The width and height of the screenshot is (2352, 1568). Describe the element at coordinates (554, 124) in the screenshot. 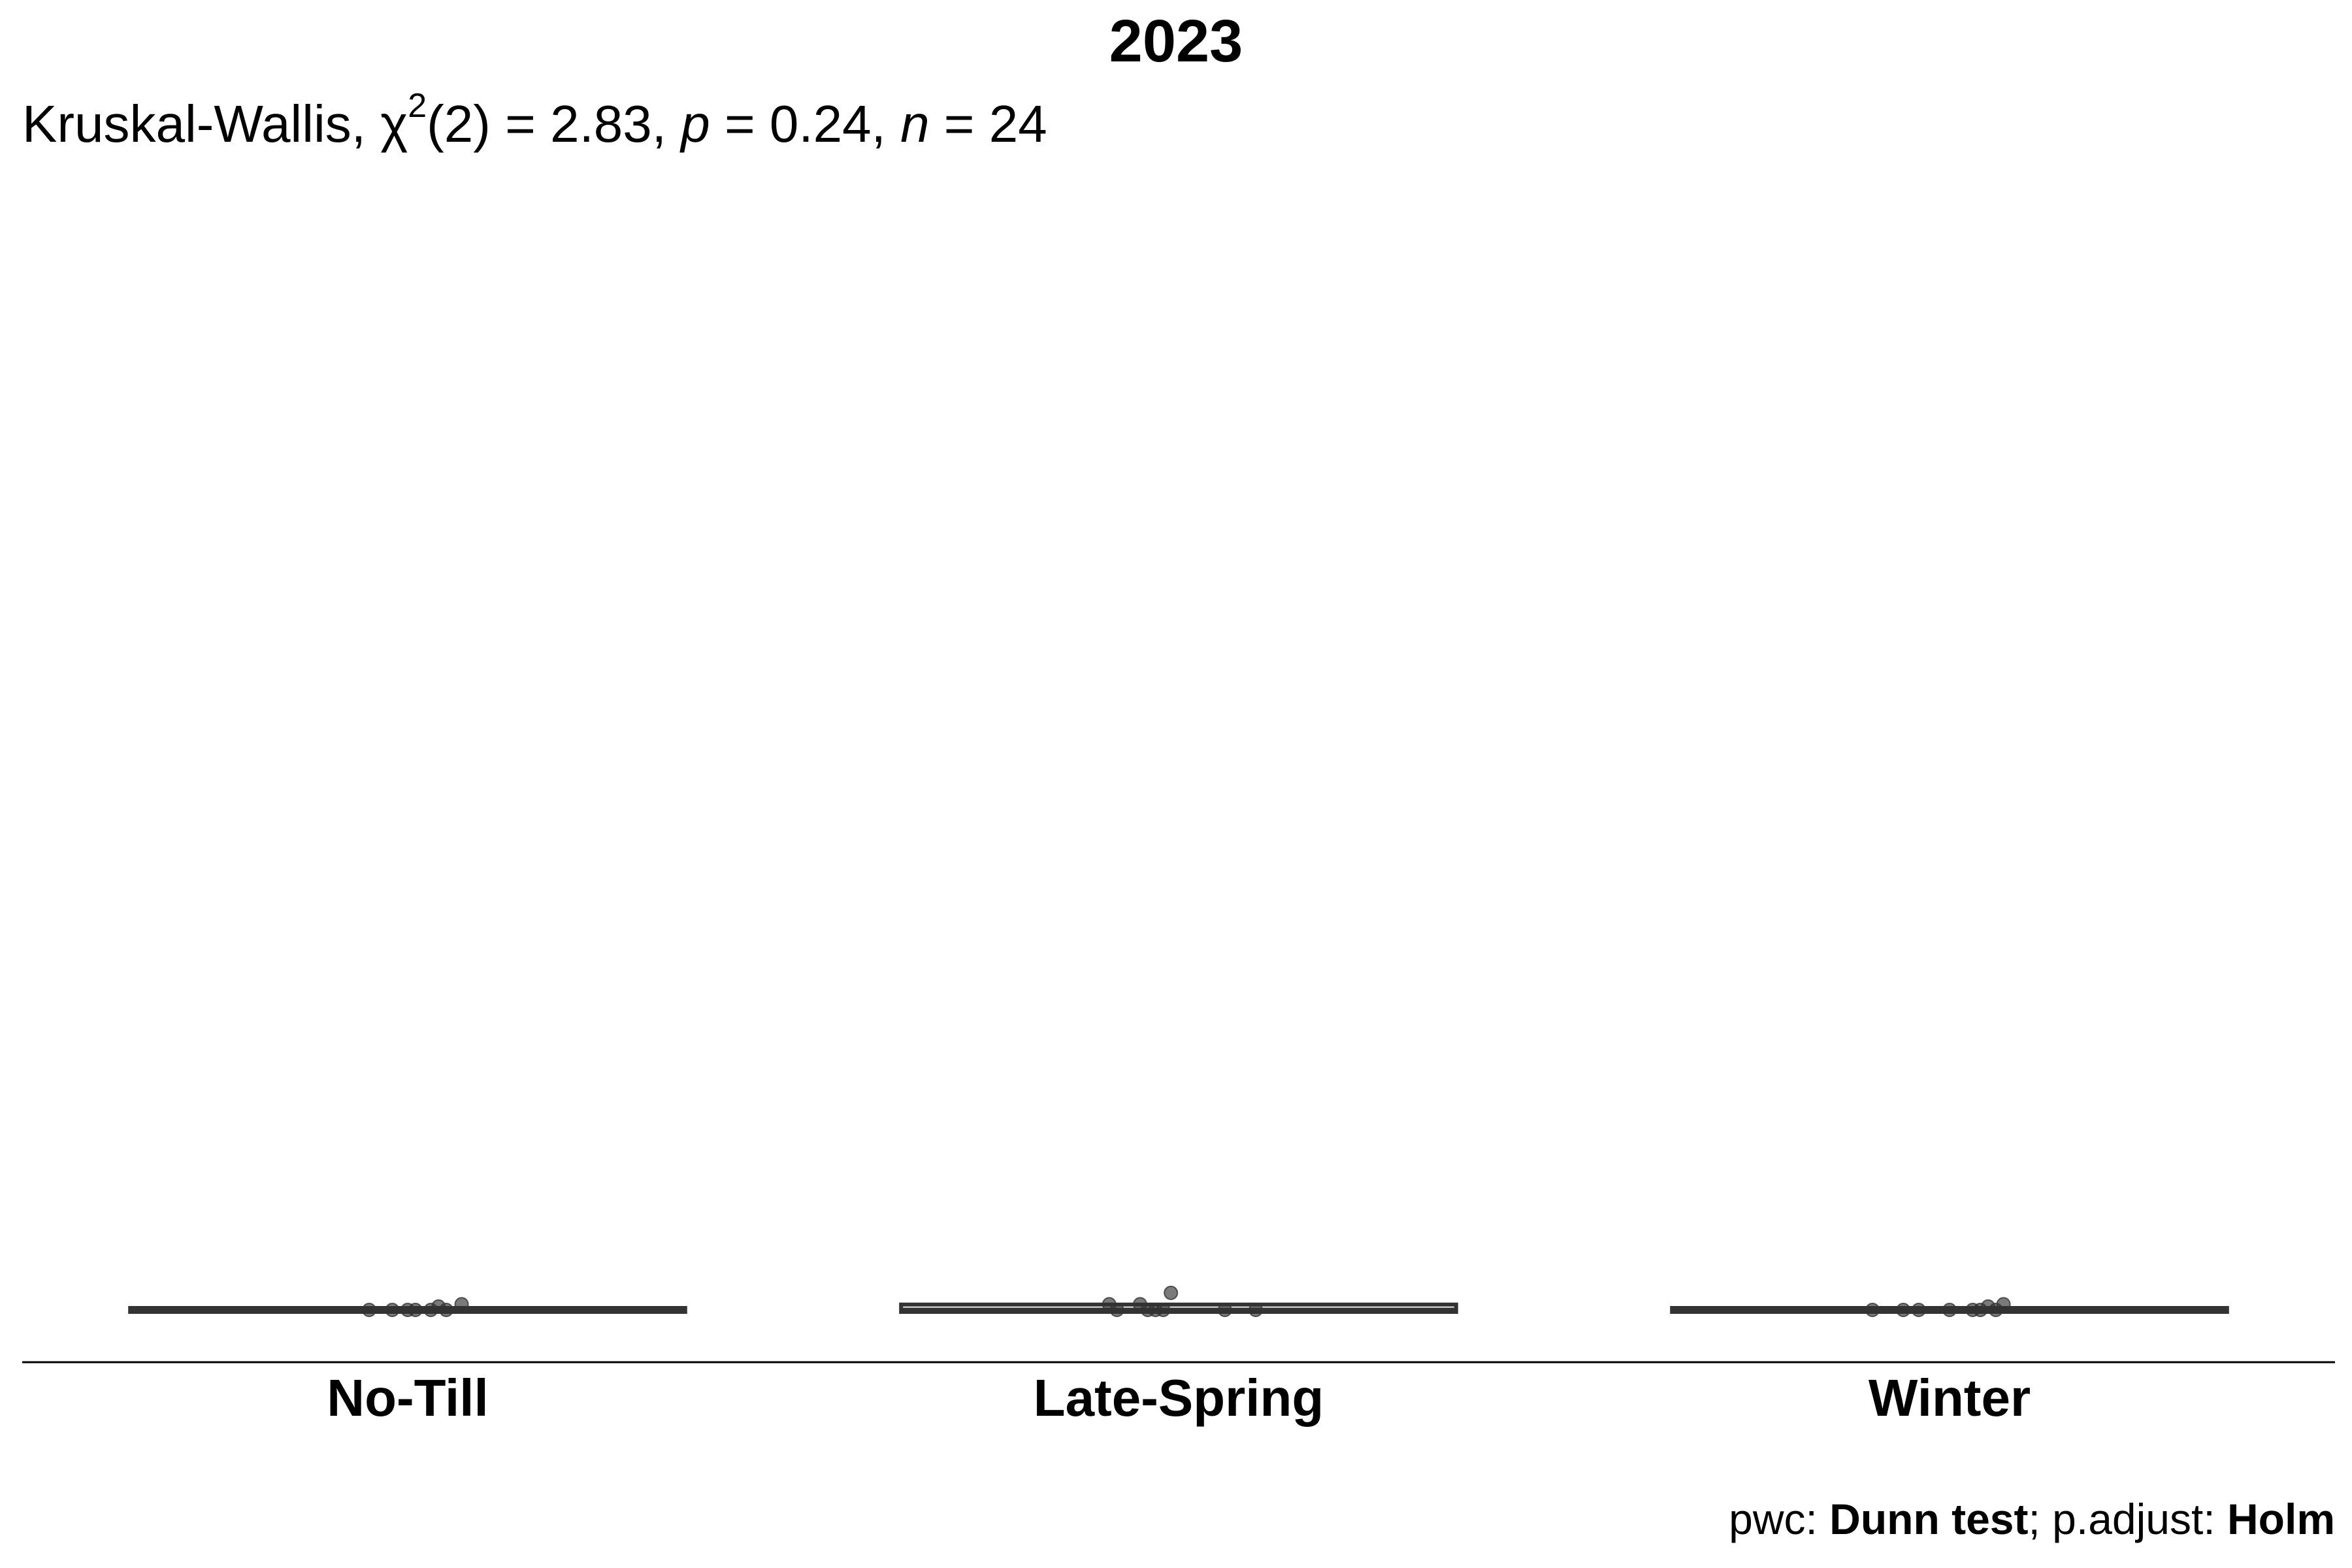

I see `subtitle-chi-statistic: (2) = 2.83,` at that location.